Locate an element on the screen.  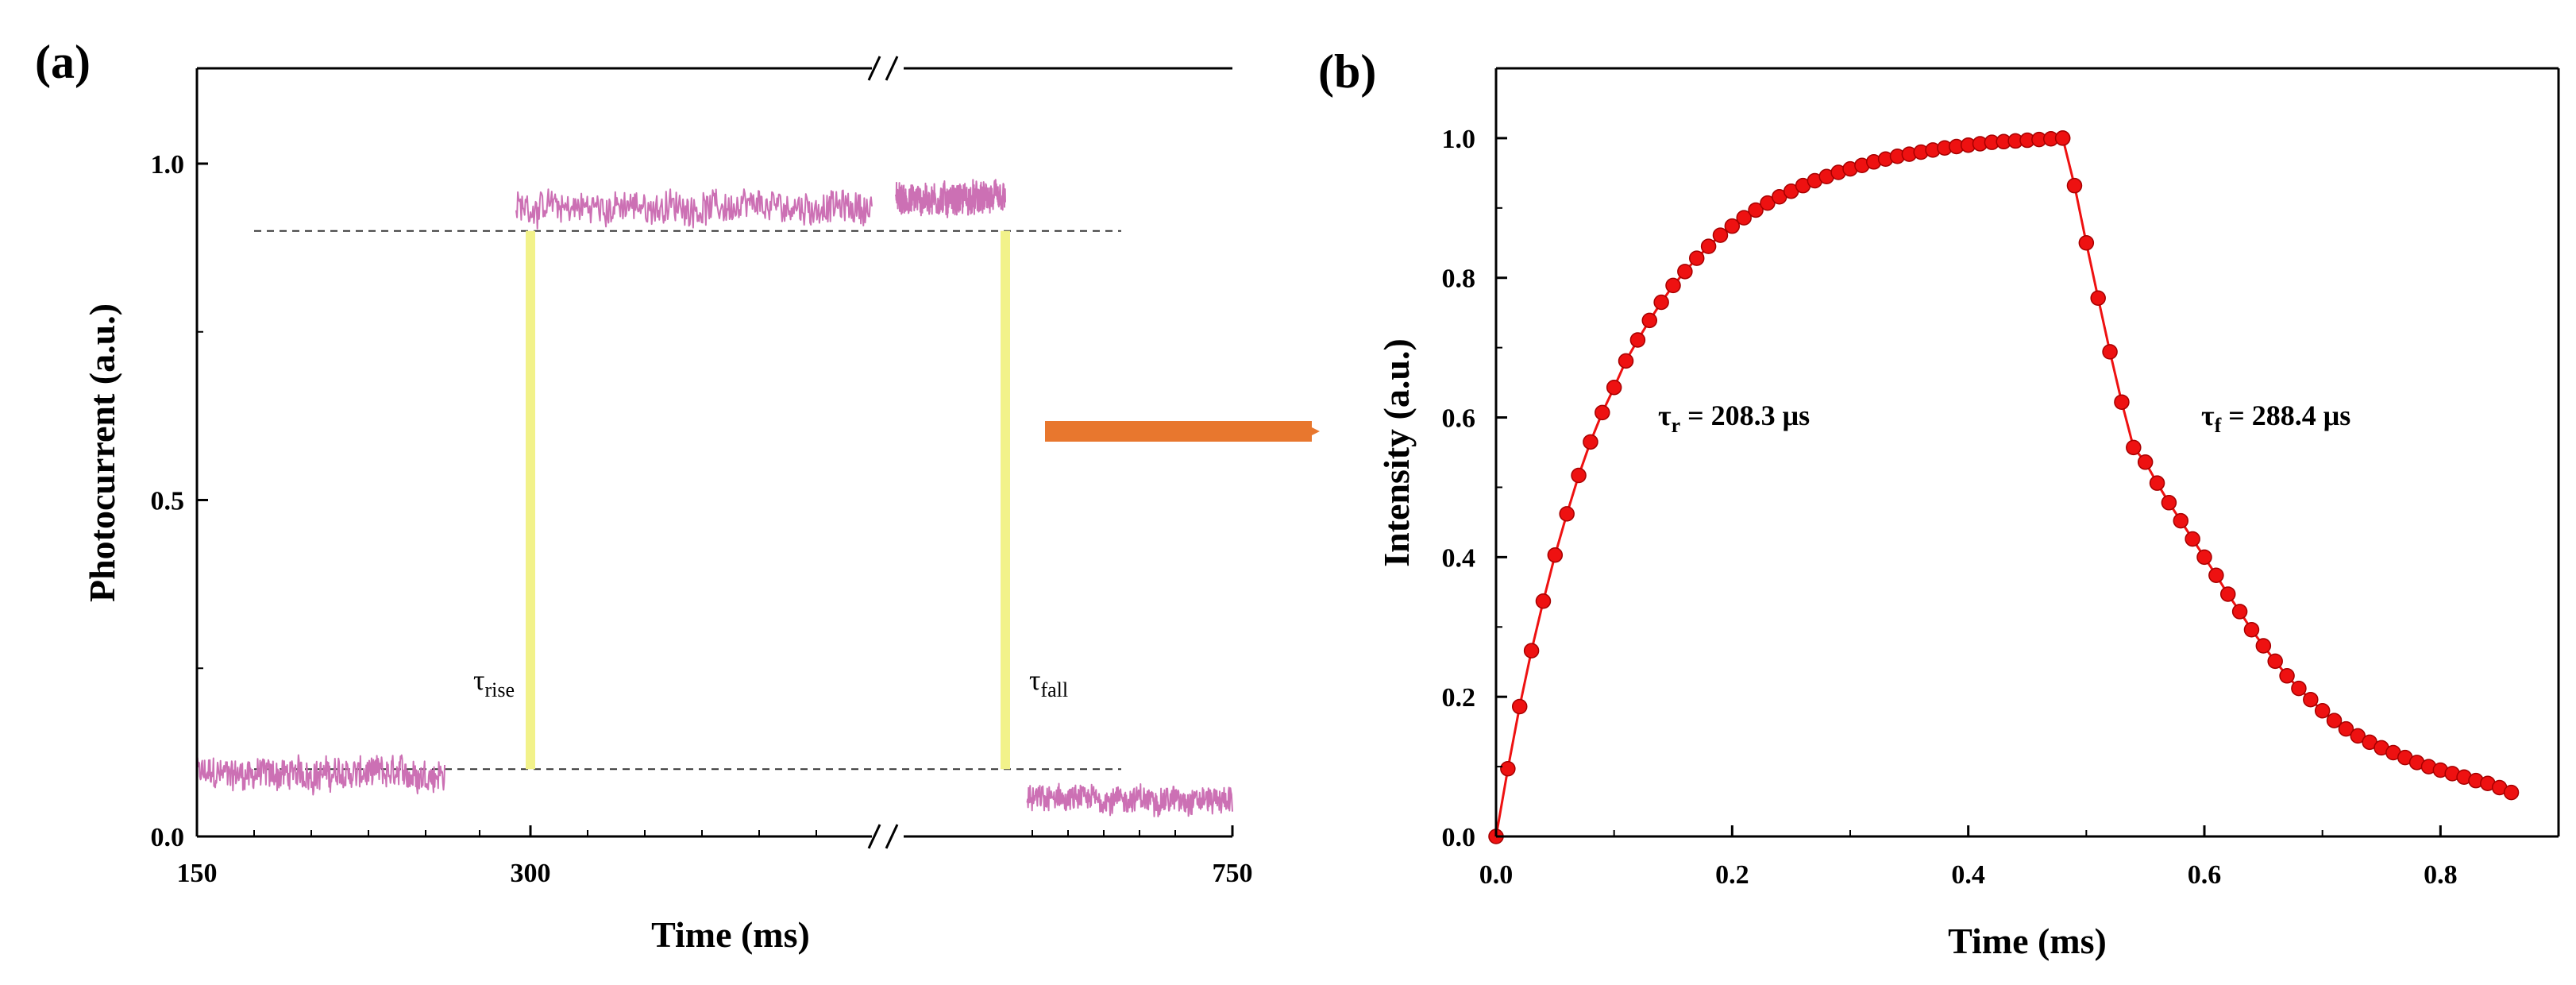
y-tick-label: 0.4 is located at coordinates (1459, 558).